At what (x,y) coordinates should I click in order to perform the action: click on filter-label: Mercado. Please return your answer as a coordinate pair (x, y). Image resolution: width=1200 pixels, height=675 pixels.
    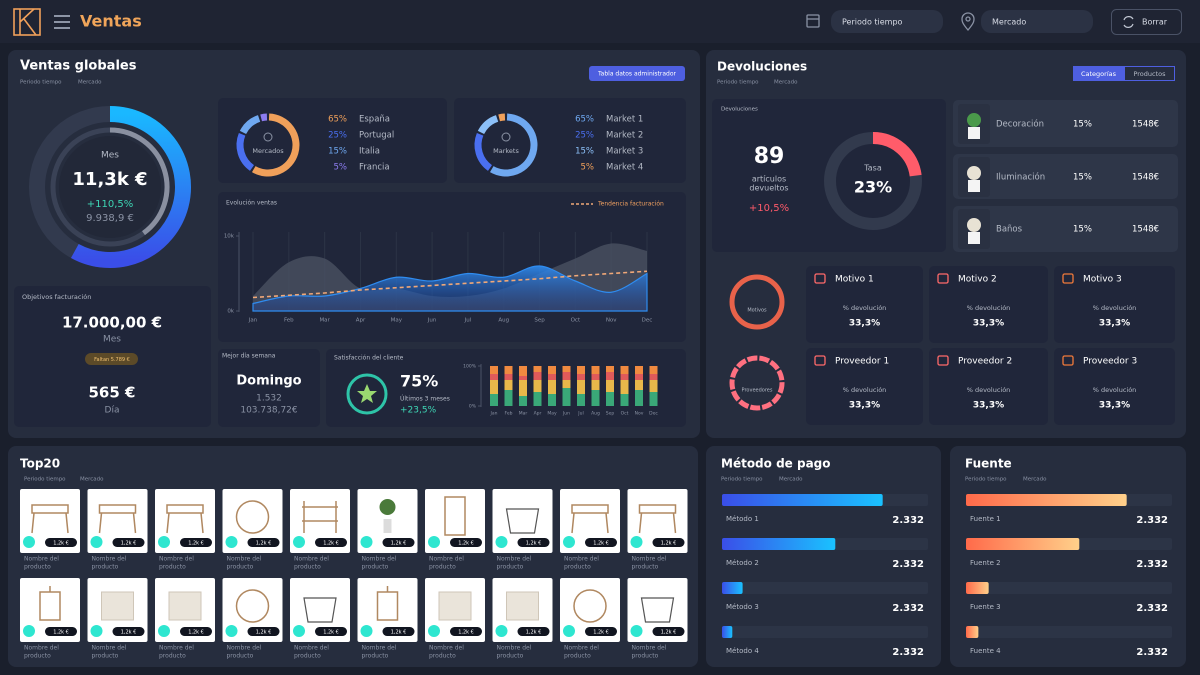
    Looking at the image, I should click on (1009, 22).